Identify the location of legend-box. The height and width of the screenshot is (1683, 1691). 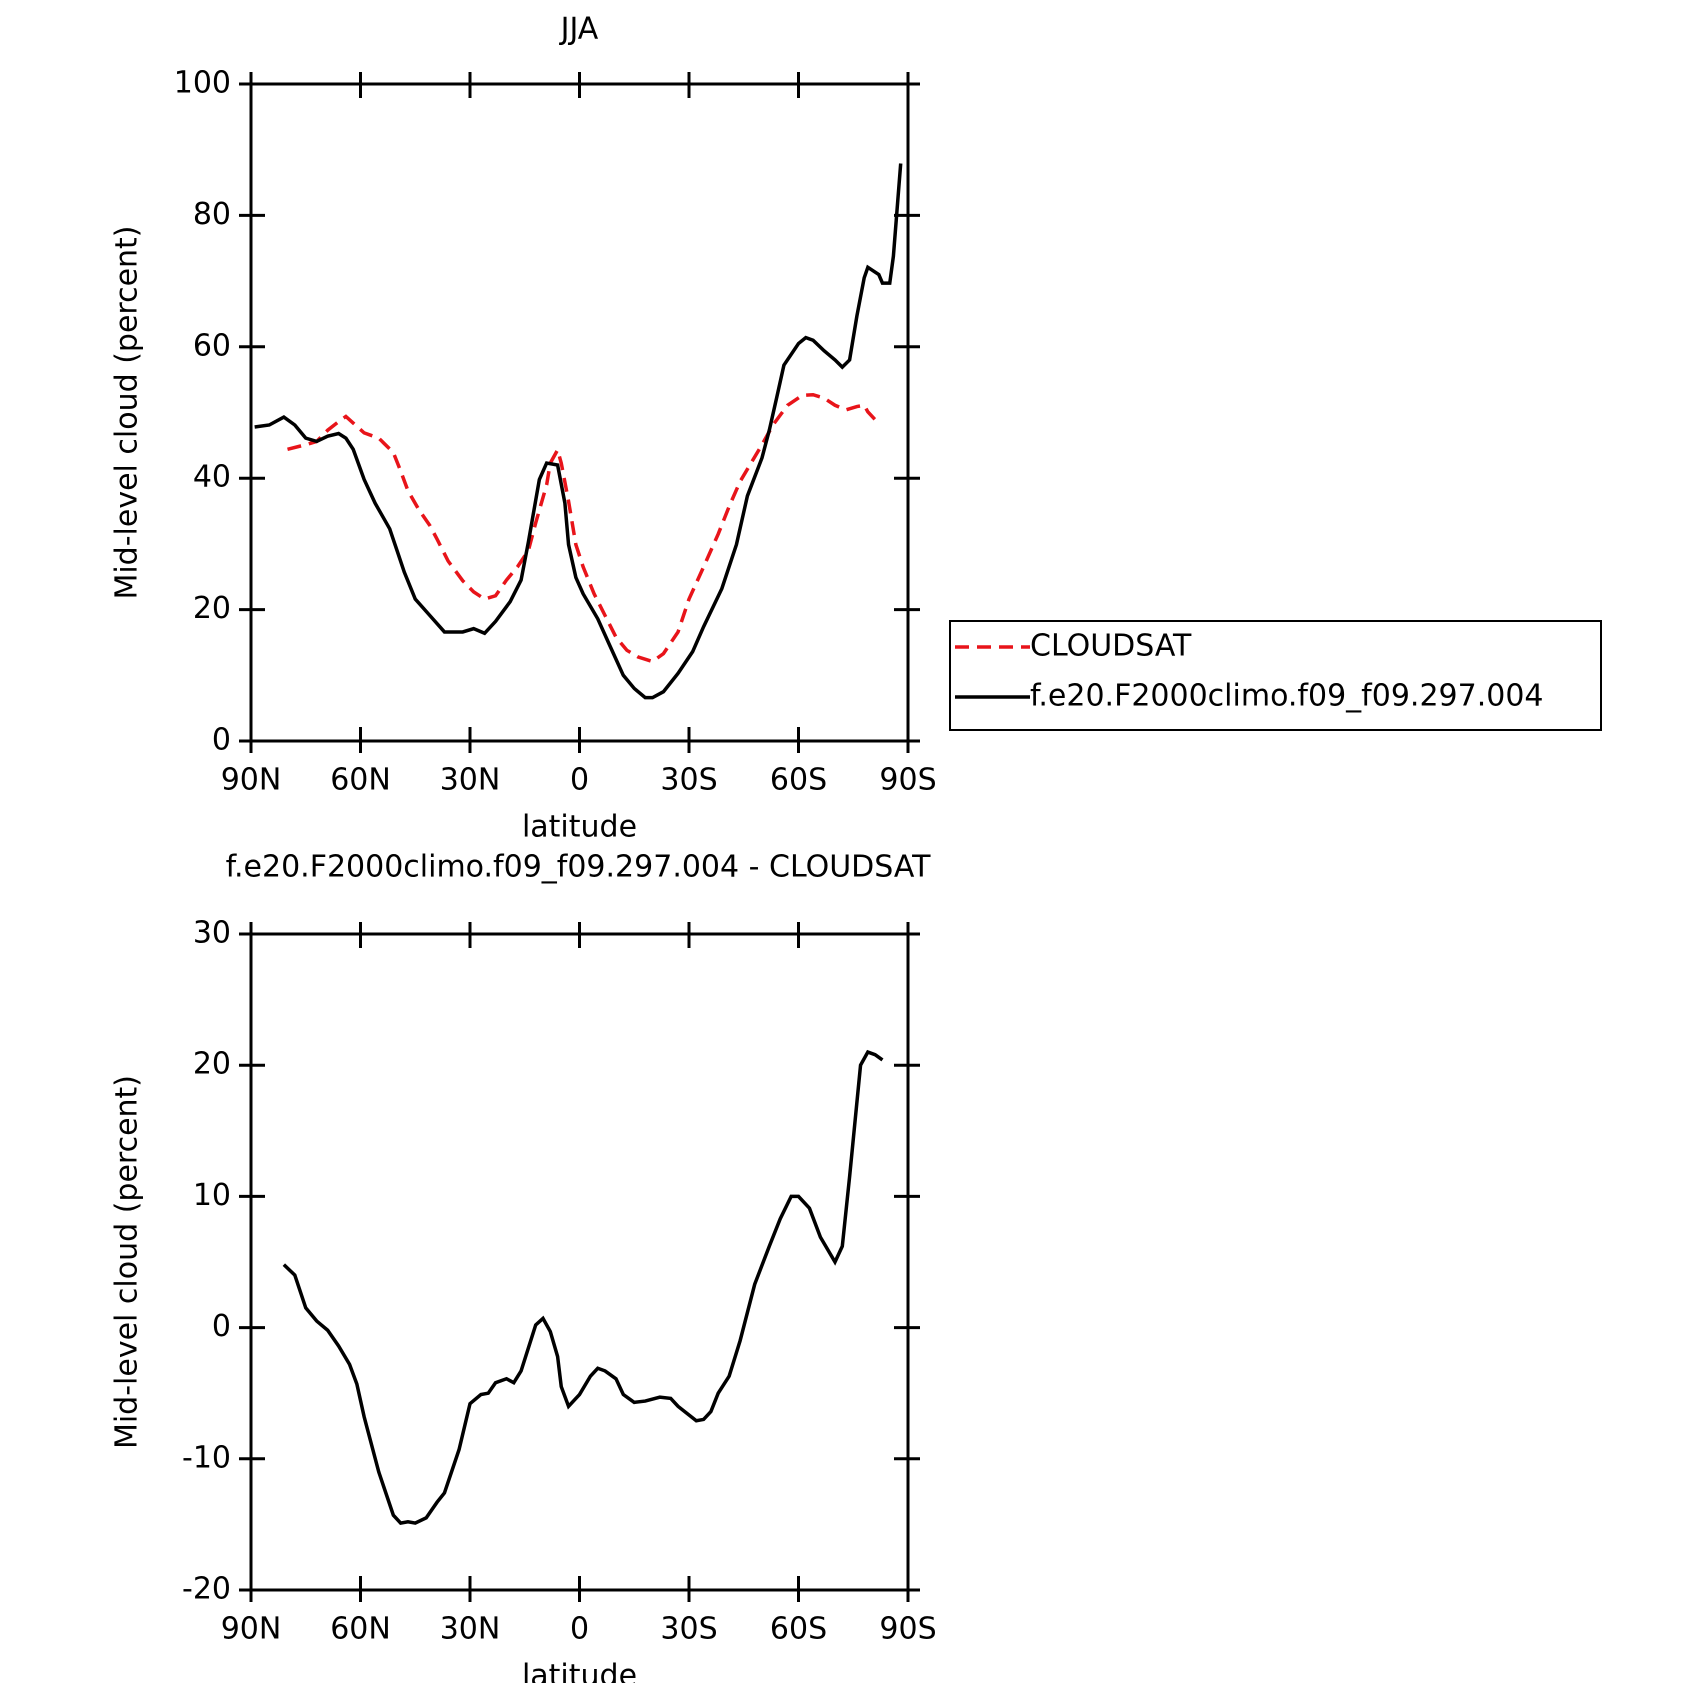
(1275, 675).